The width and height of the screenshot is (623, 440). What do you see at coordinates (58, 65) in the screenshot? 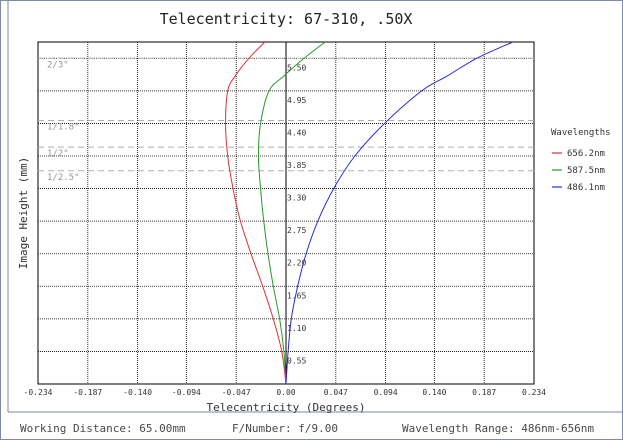
I see `sensor-format-label: 2/3"` at bounding box center [58, 65].